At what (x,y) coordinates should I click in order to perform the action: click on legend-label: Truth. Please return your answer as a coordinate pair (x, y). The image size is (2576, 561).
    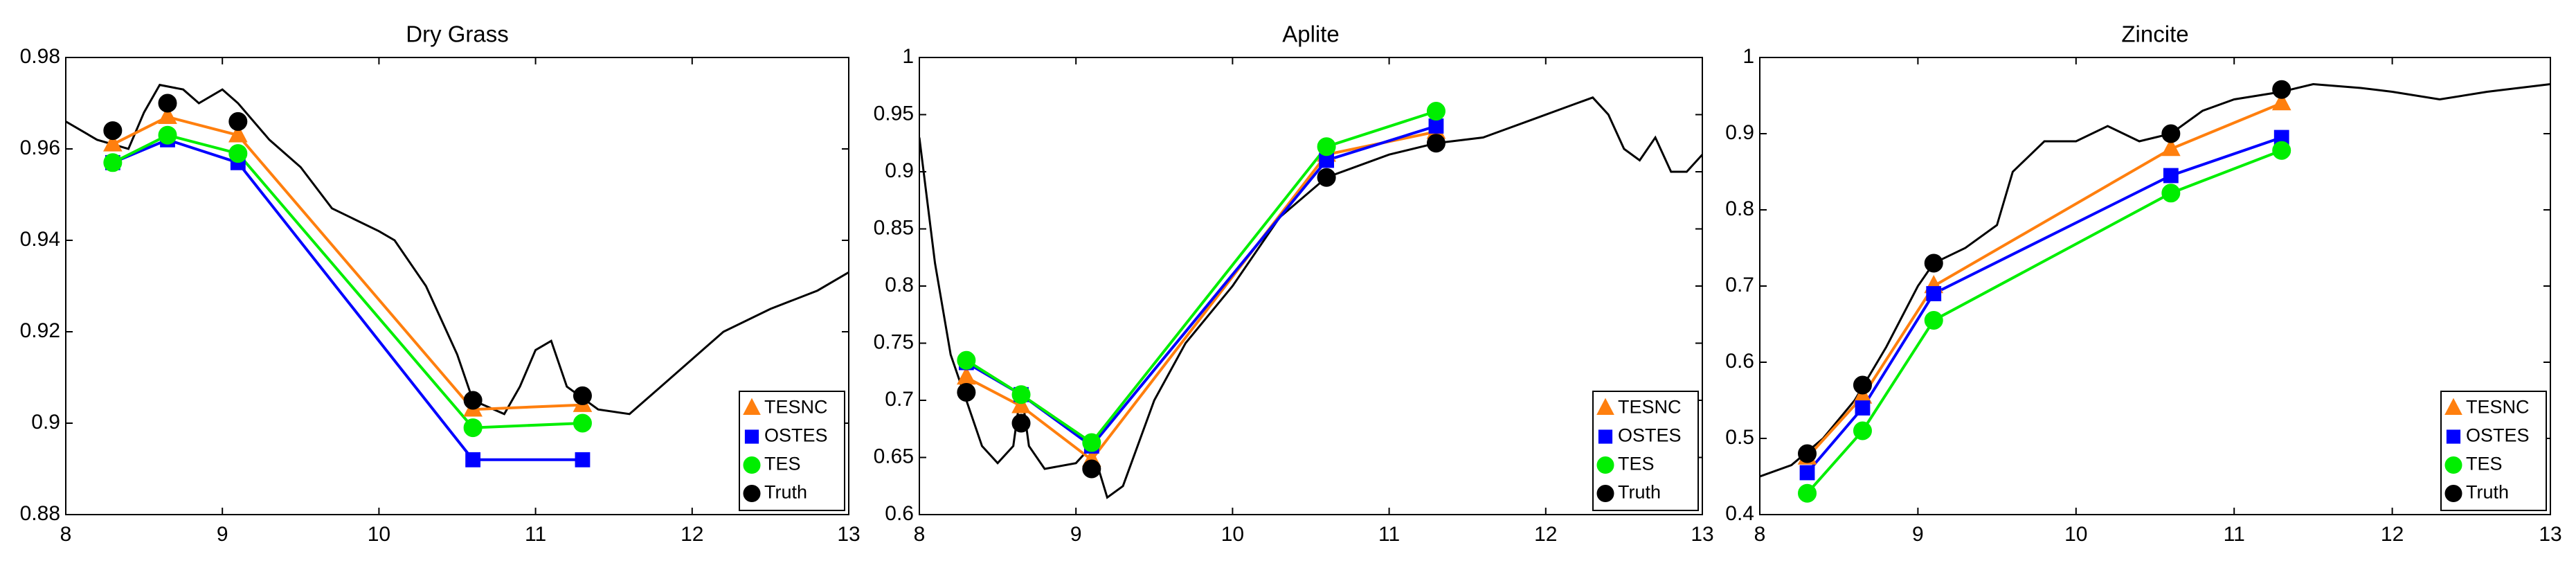
    Looking at the image, I should click on (1639, 492).